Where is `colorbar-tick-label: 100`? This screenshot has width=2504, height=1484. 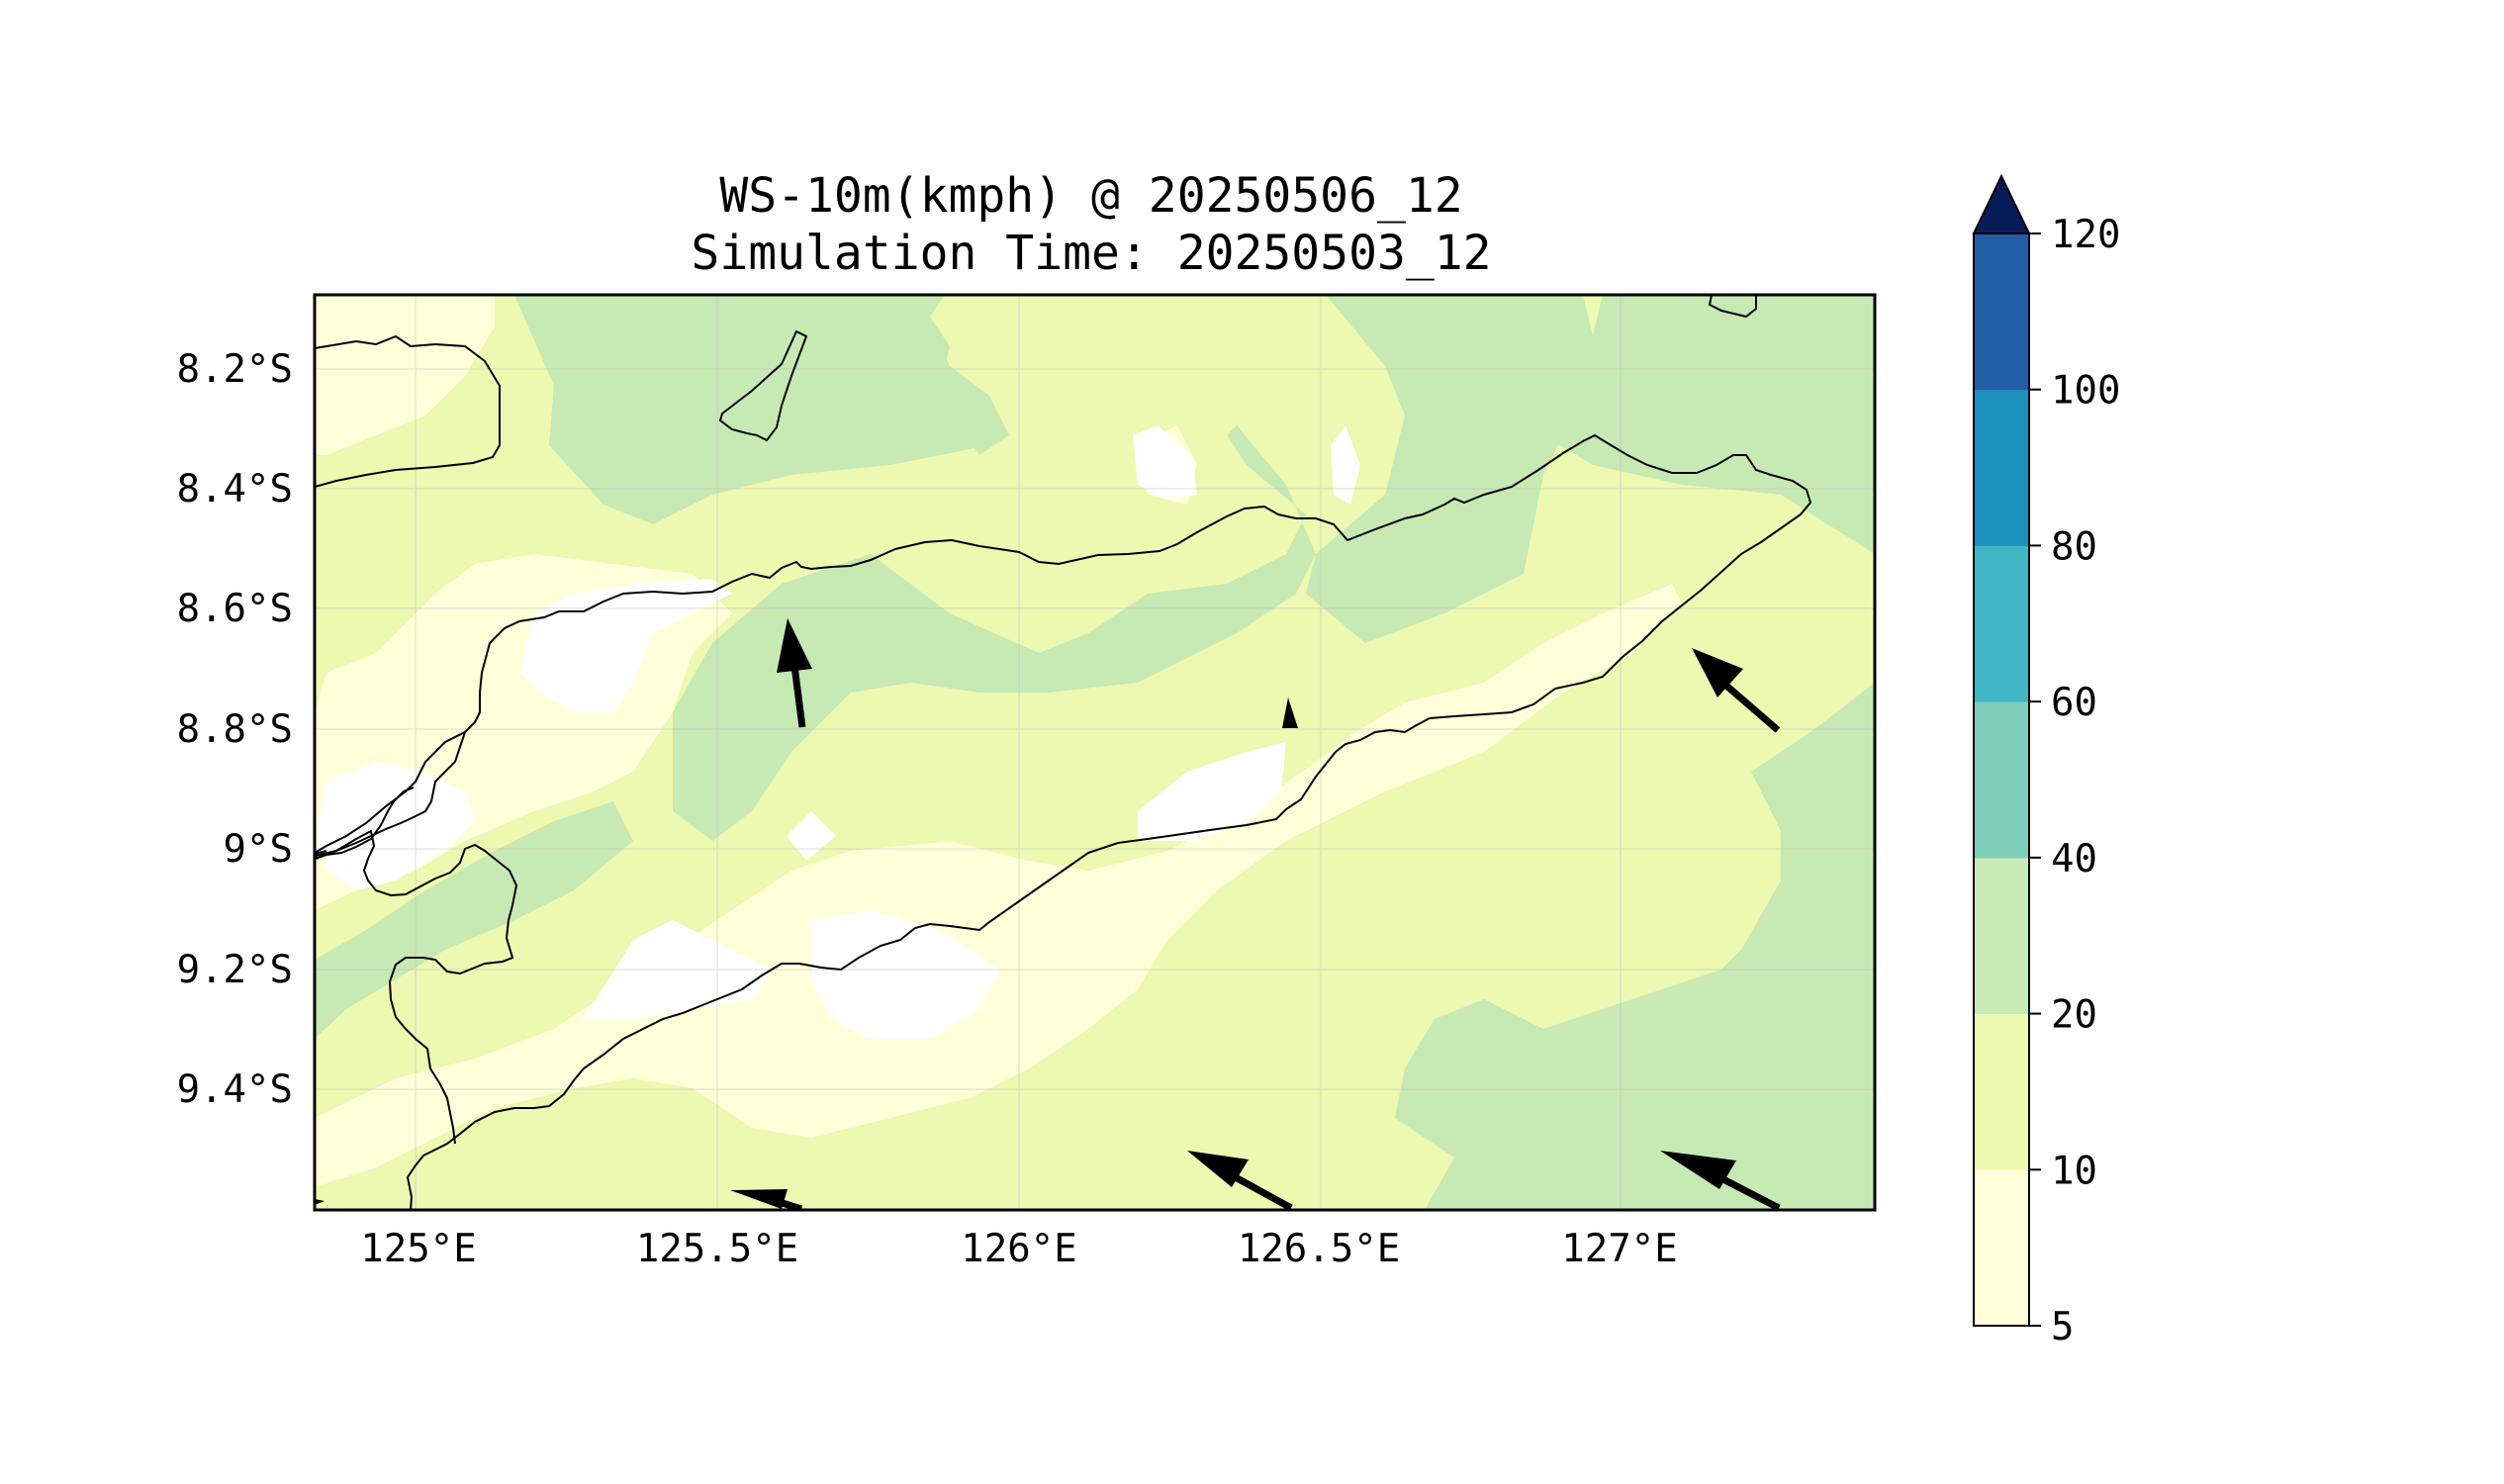
colorbar-tick-label: 100 is located at coordinates (2085, 391).